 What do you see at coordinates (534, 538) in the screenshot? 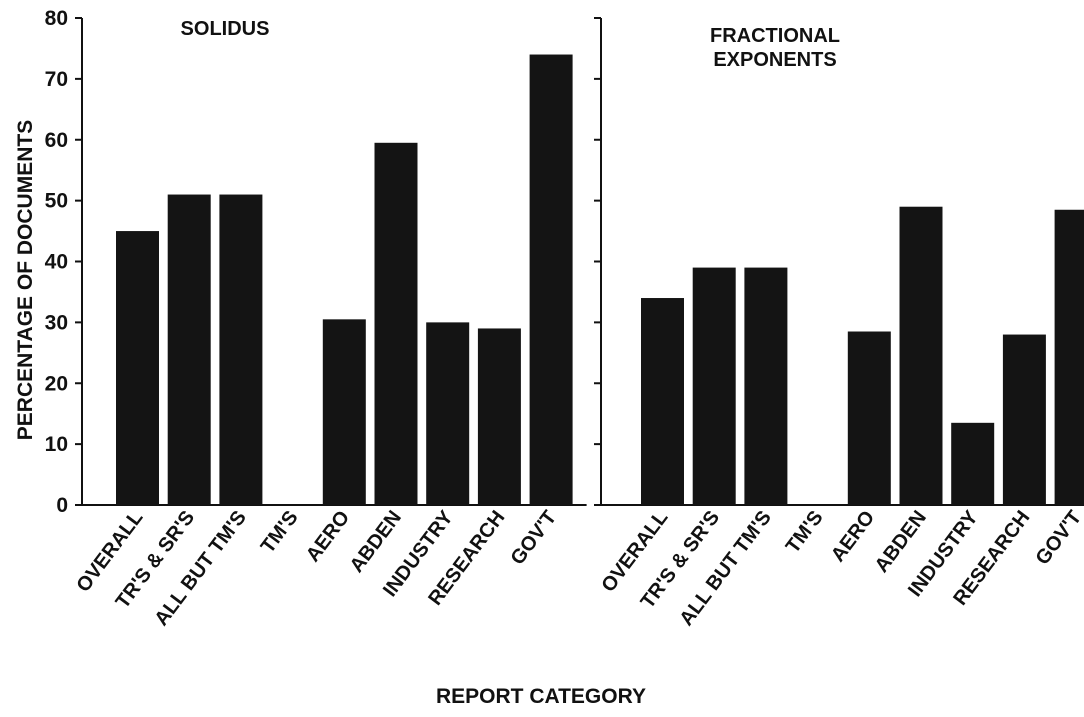
I see `solidus-category-label-gov-t: GOV'T` at bounding box center [534, 538].